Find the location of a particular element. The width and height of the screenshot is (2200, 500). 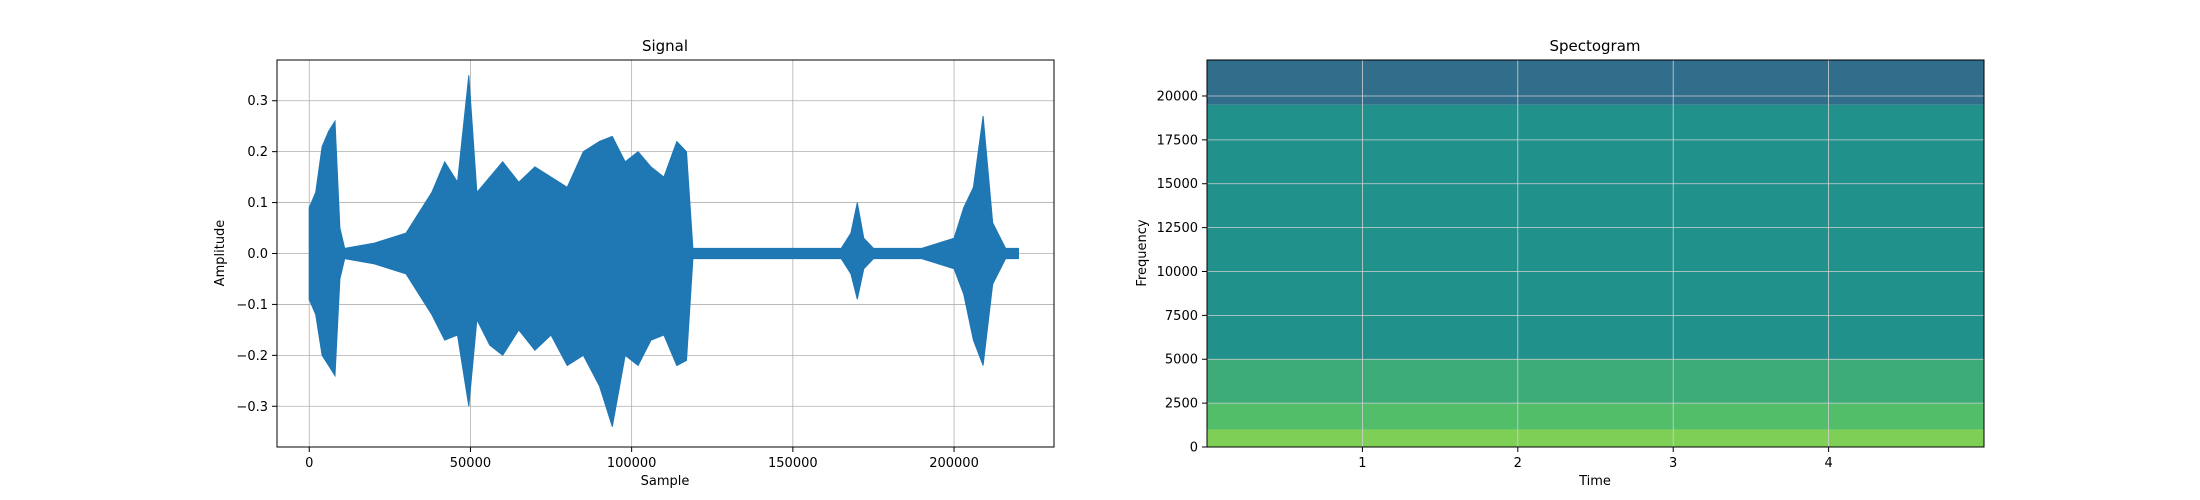

spectrogram-y-tick-label-7: 17500 is located at coordinates (1177, 140).